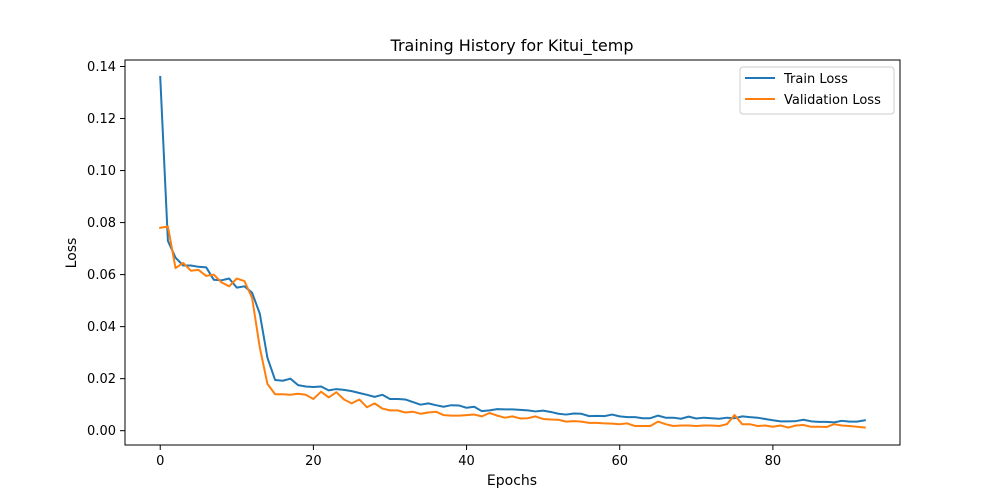  What do you see at coordinates (101, 67) in the screenshot?
I see `y-tick-label: 0.14` at bounding box center [101, 67].